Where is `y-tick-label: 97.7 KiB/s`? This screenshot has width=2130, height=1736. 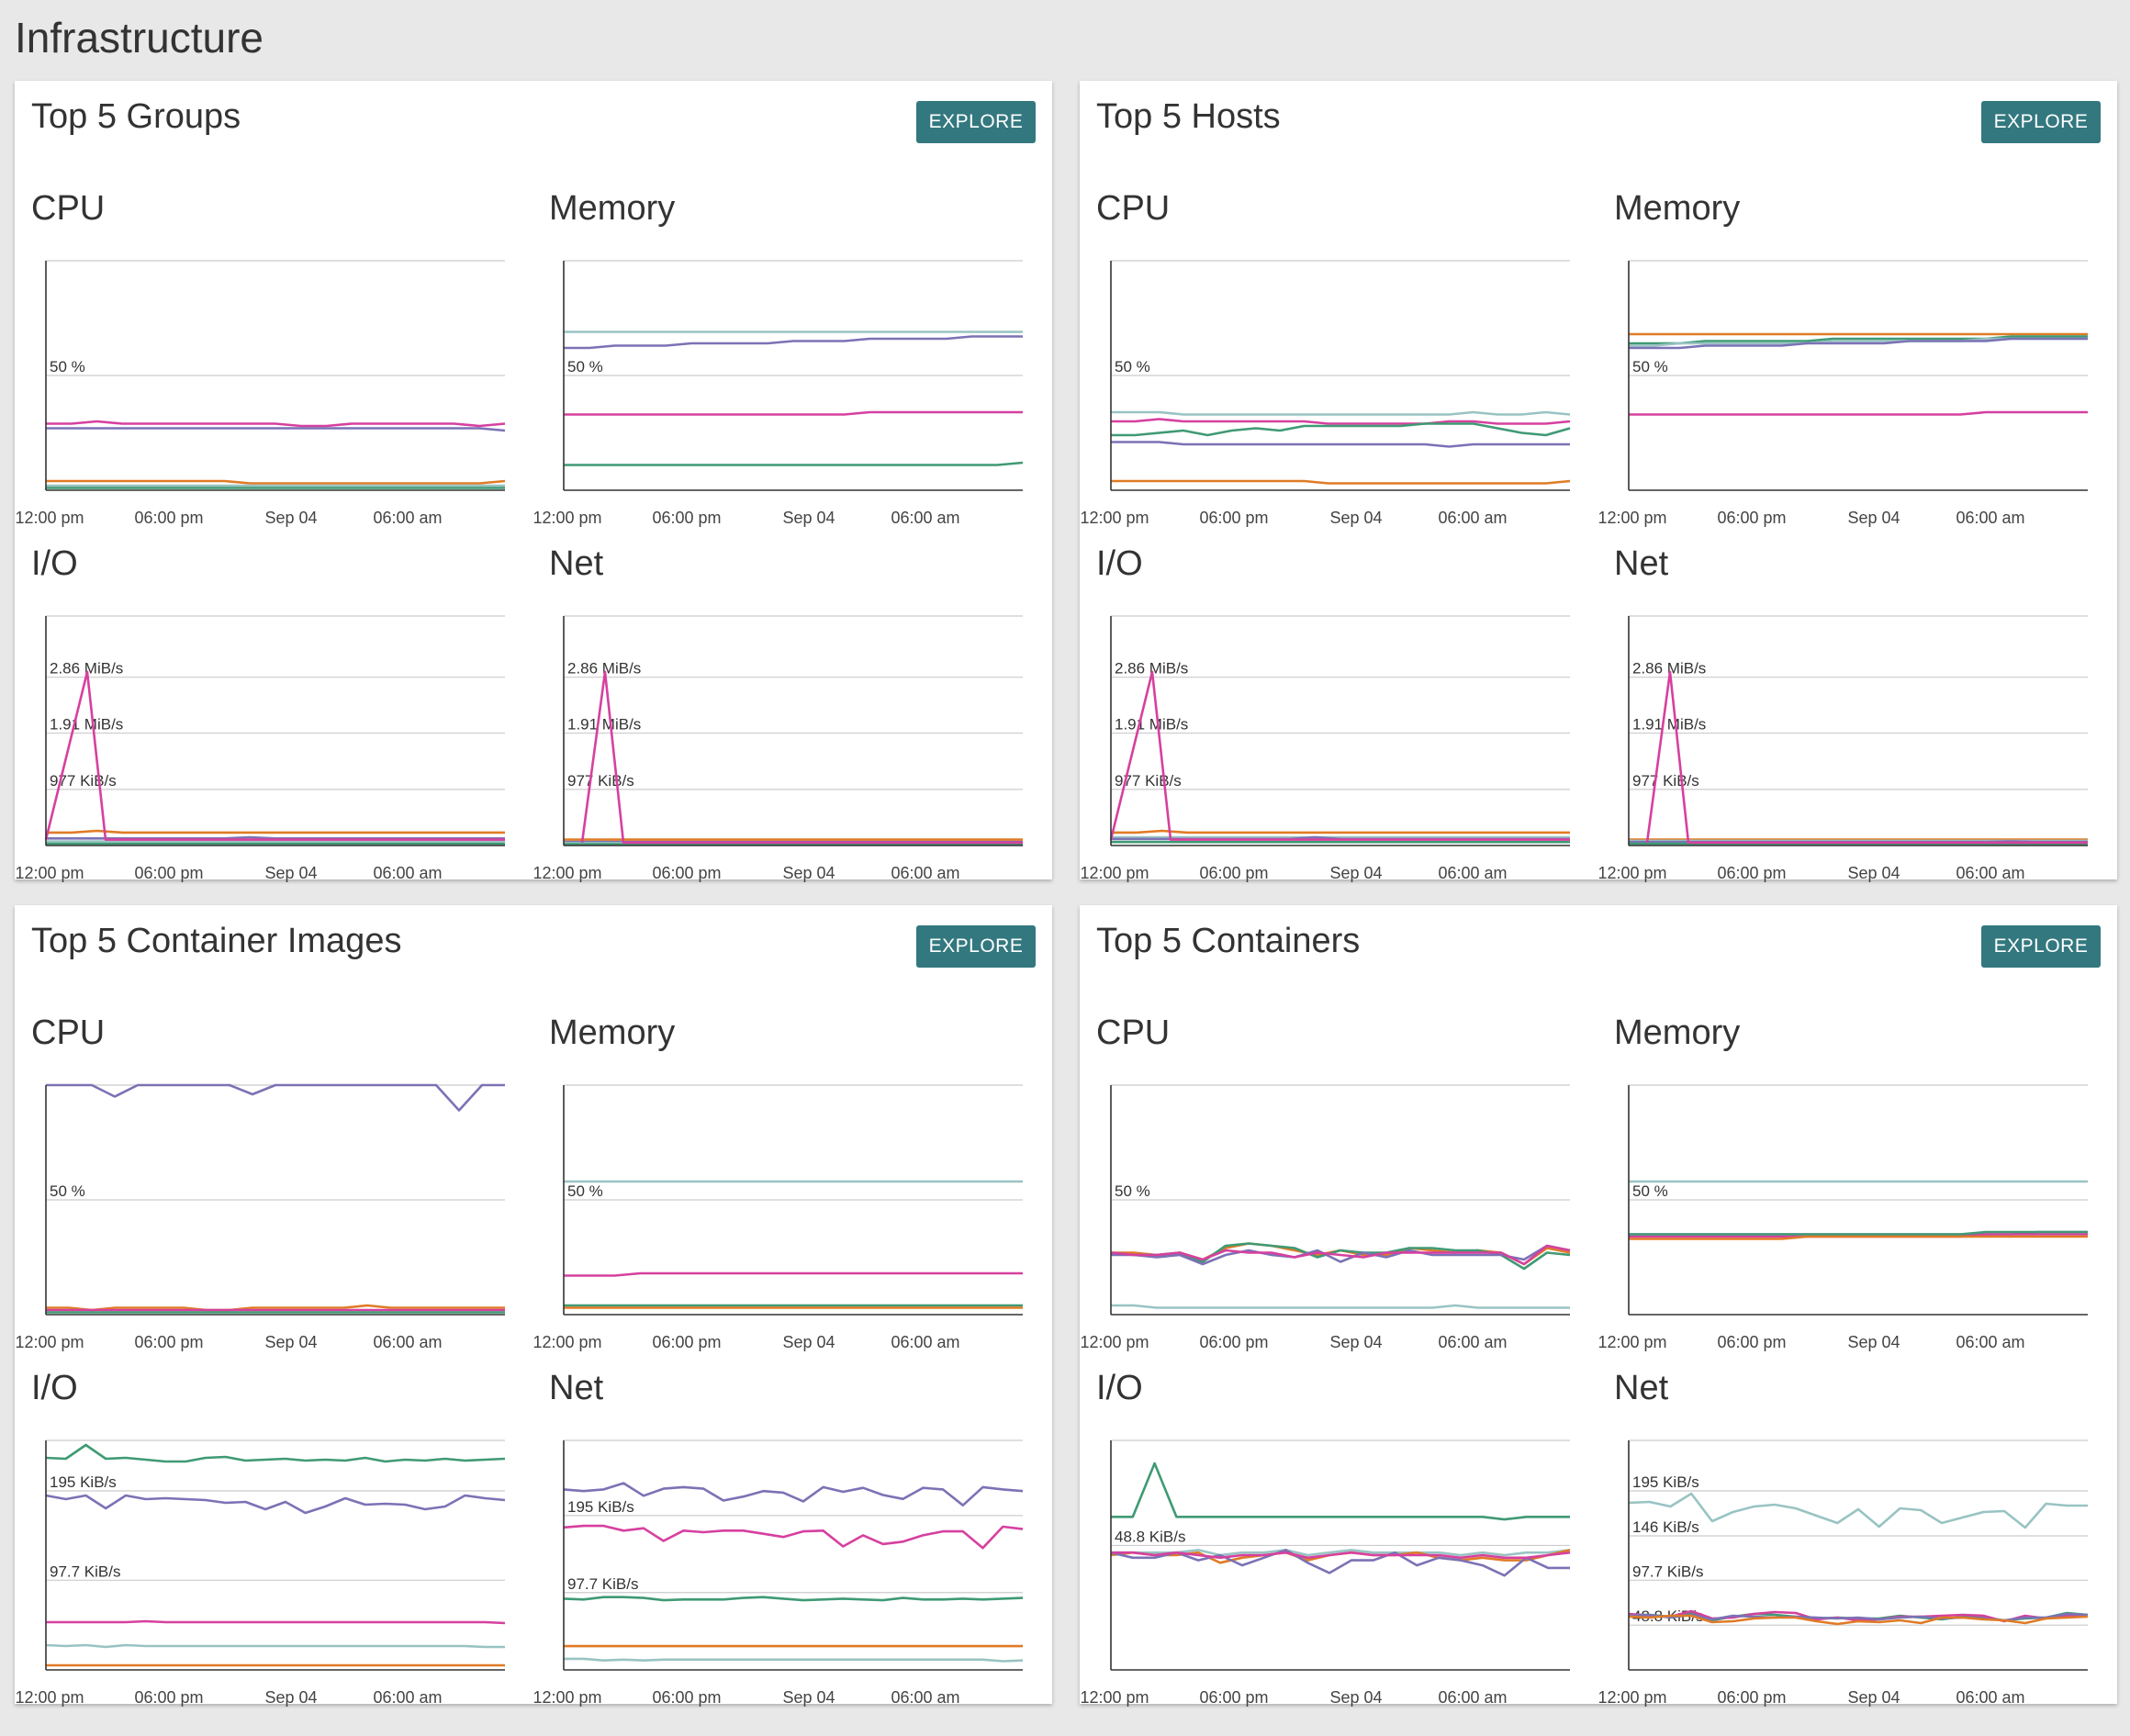 y-tick-label: 97.7 KiB/s is located at coordinates (85, 1571).